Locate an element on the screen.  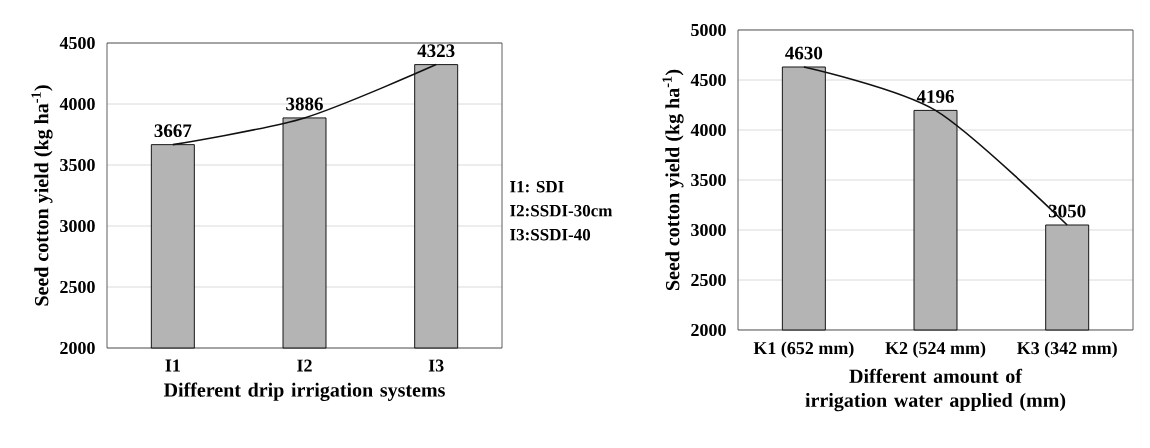
x-tick-label: I1 is located at coordinates (172, 365).